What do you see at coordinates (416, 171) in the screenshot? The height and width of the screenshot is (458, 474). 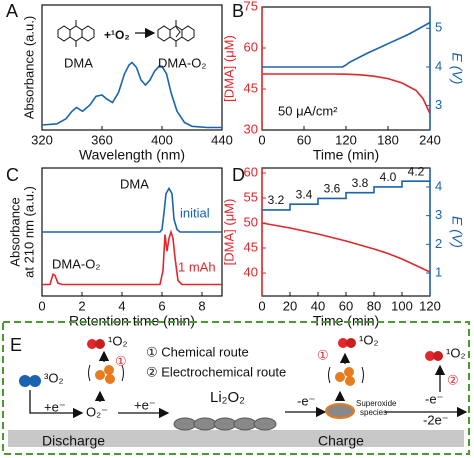 I see `step-label: 4.2` at bounding box center [416, 171].